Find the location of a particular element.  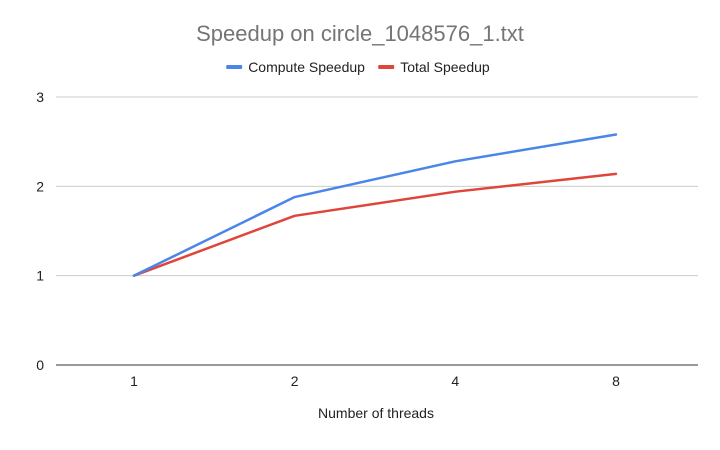

legend-label-0: Compute Speedup is located at coordinates (306, 67).